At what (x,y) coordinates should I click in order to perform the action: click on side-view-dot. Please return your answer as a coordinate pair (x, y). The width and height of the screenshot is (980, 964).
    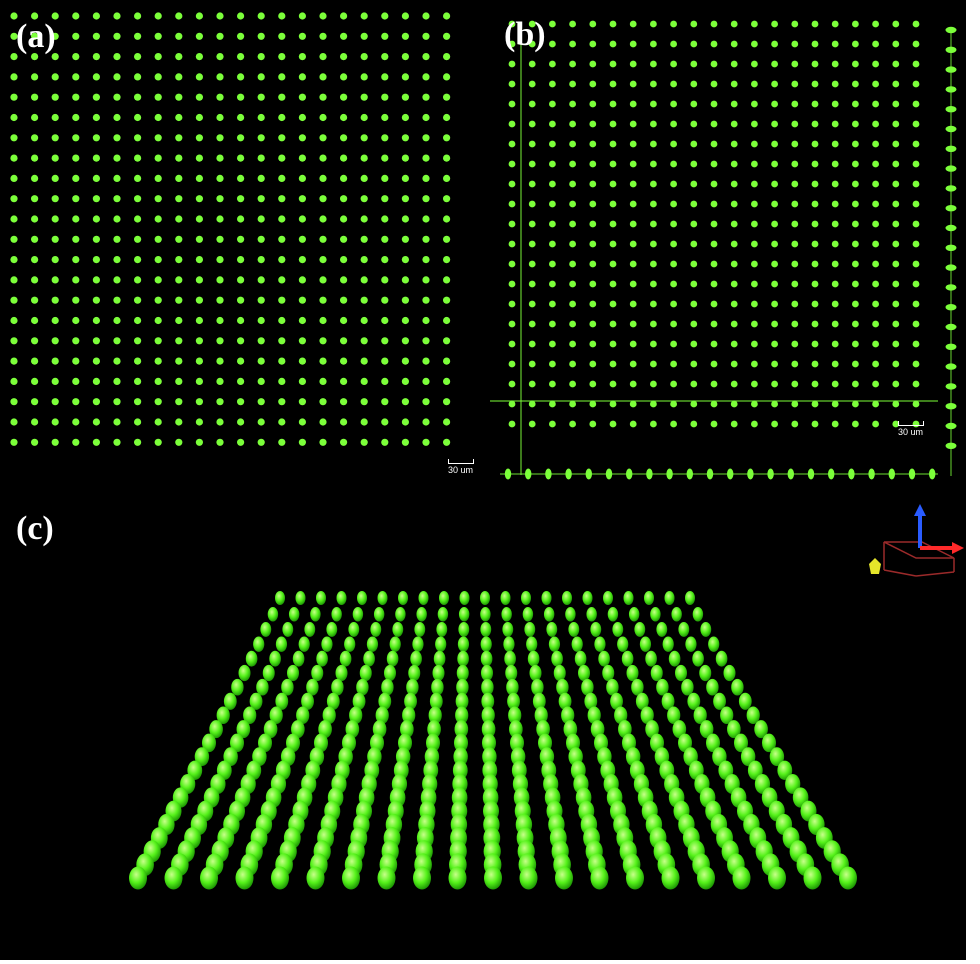
    Looking at the image, I should click on (951, 327).